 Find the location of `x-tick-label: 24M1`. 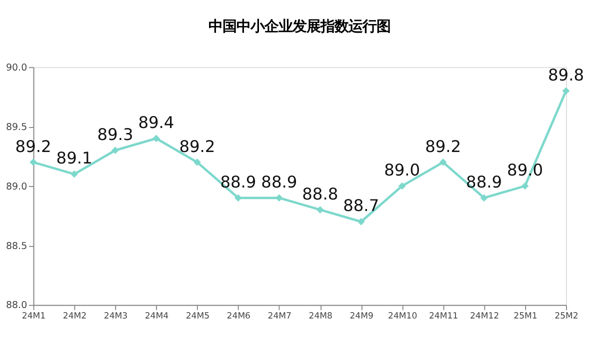

x-tick-label: 24M1 is located at coordinates (34, 317).